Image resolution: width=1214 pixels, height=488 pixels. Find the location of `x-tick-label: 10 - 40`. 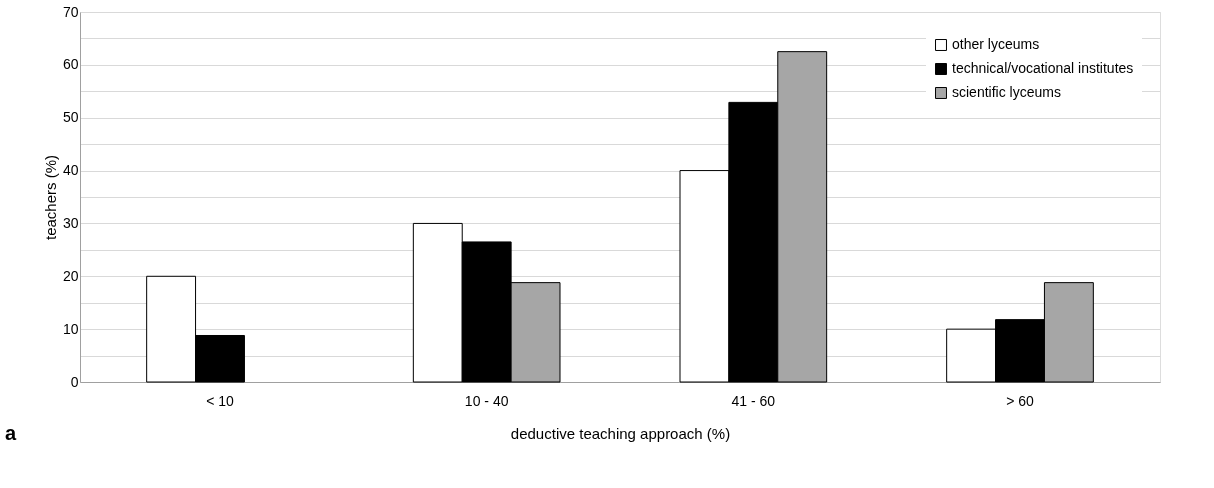

x-tick-label: 10 - 40 is located at coordinates (486, 400).